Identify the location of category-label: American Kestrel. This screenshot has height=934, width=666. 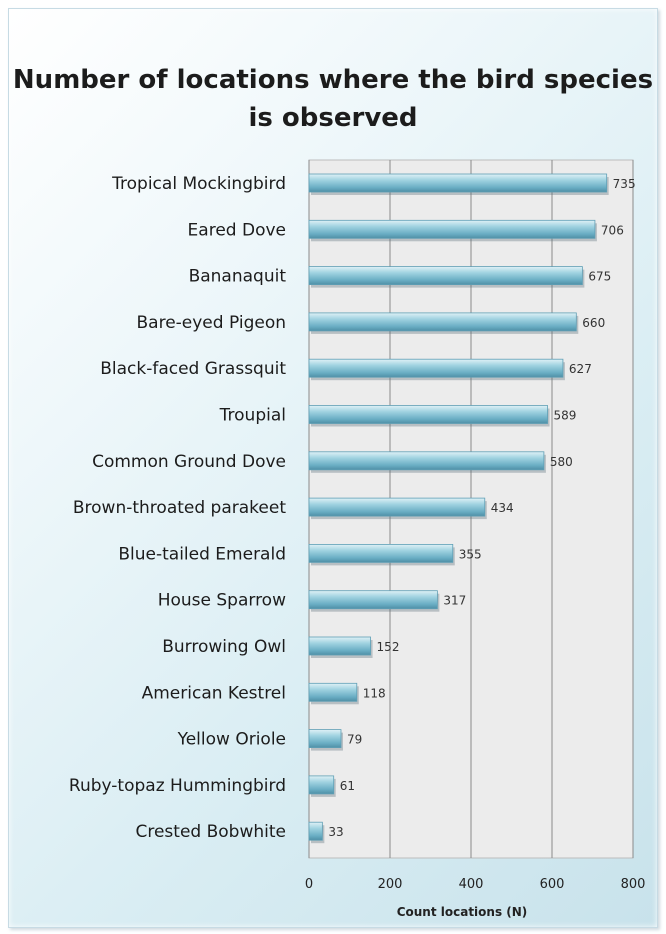
(214, 693).